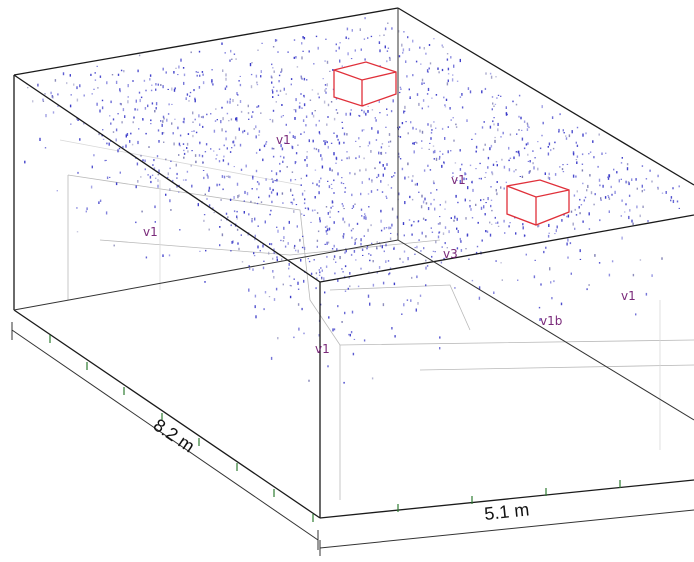 This screenshot has width=694, height=562. I want to click on floor-edge-back-right, so click(545, 330).